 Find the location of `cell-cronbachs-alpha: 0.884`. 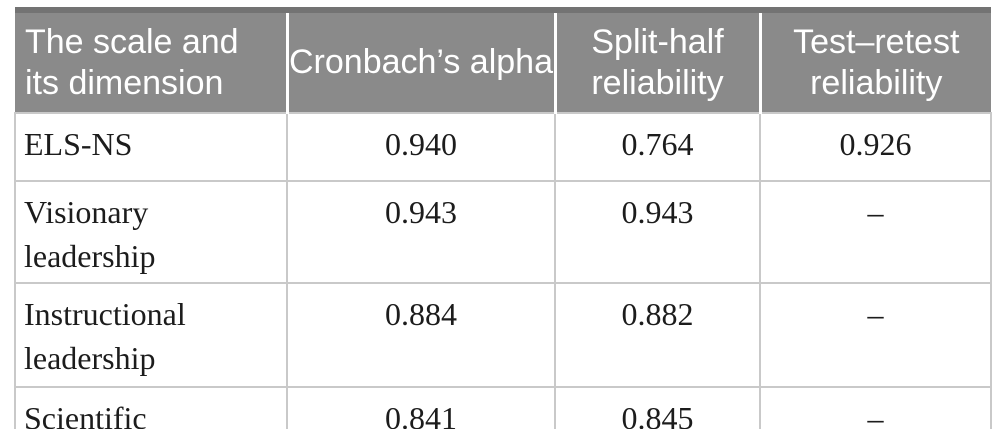

cell-cronbachs-alpha: 0.884 is located at coordinates (421, 335).